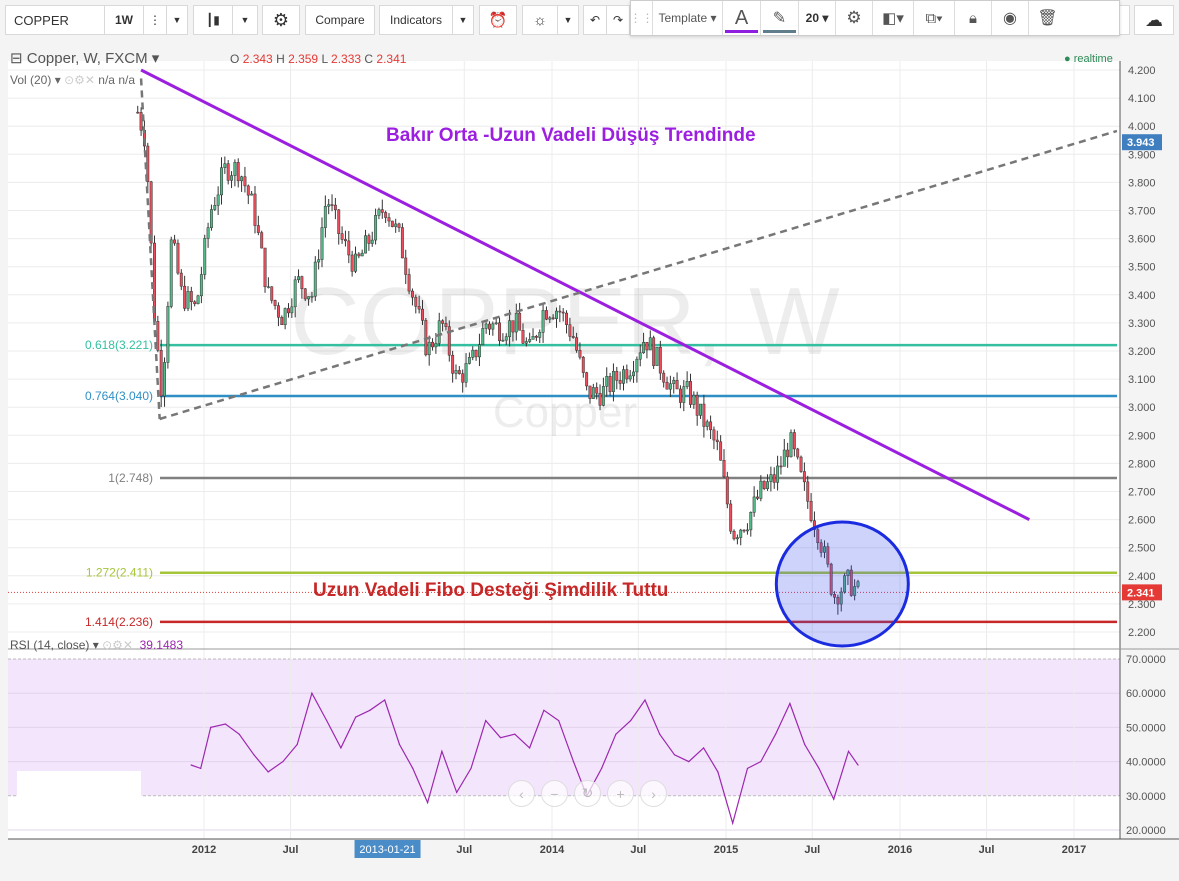  I want to click on lock-icon: 🔒︎, so click(973, 18).